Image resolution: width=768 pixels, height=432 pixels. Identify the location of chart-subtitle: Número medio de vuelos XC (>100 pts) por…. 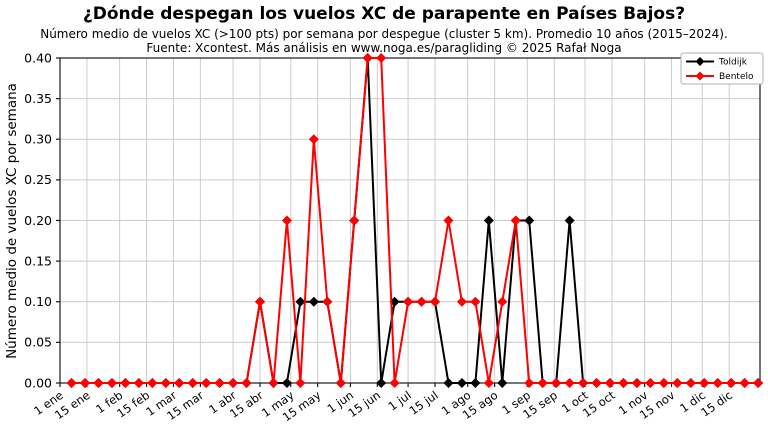
(384, 34).